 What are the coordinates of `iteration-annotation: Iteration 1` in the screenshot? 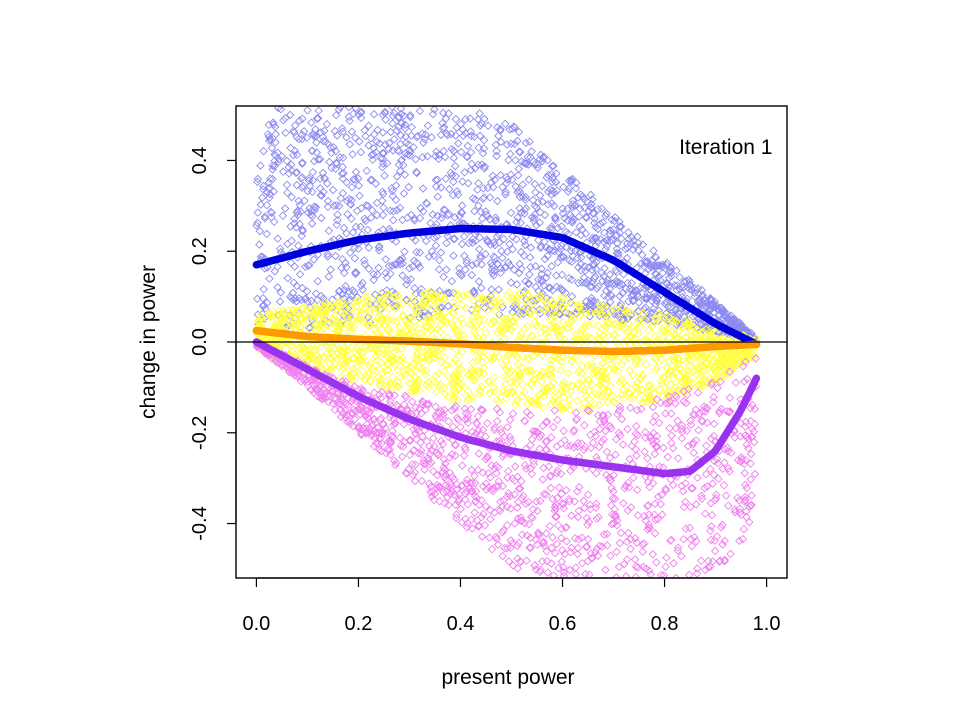 It's located at (725, 147).